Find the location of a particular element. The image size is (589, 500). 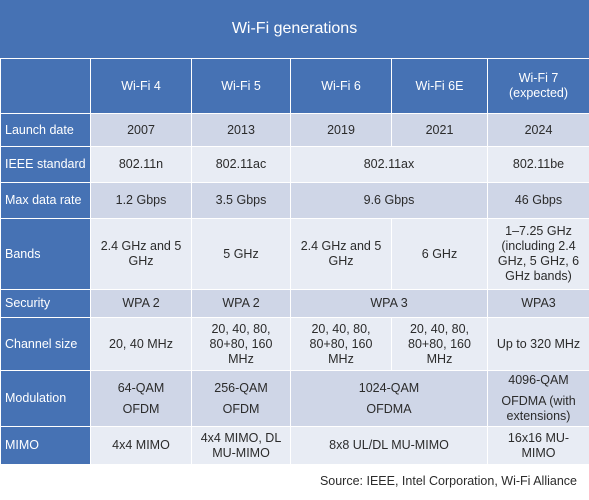

row-label: MIMO is located at coordinates (45, 445).